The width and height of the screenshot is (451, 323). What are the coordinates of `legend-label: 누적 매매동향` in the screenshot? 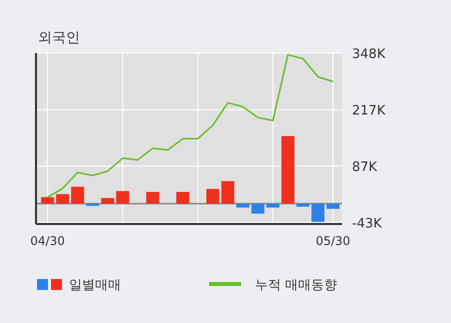 It's located at (296, 285).